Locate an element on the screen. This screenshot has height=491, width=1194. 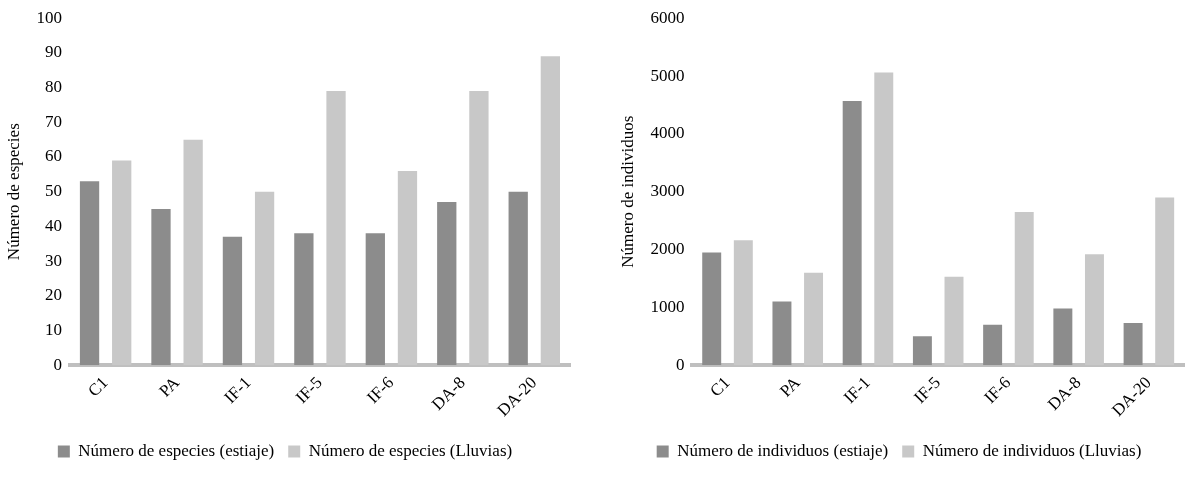
y-tick-label: 4000 is located at coordinates (667, 133).